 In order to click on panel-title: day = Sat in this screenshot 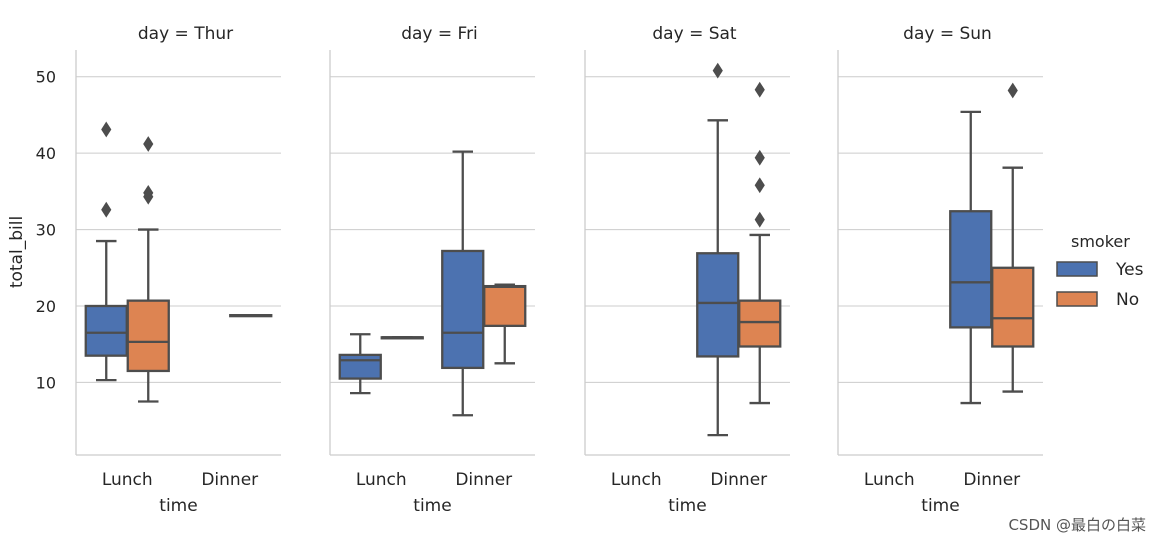, I will do `click(694, 34)`.